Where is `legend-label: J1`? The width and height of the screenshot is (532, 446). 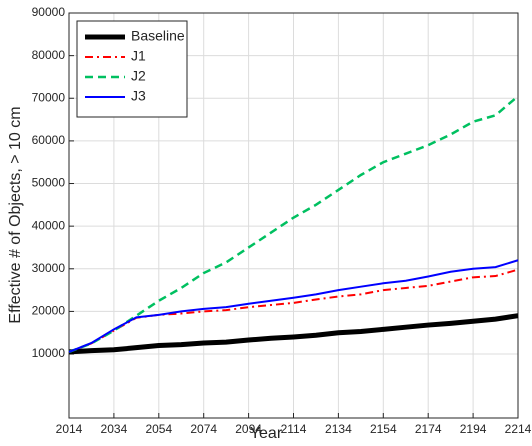
legend-label: J1 is located at coordinates (138, 56).